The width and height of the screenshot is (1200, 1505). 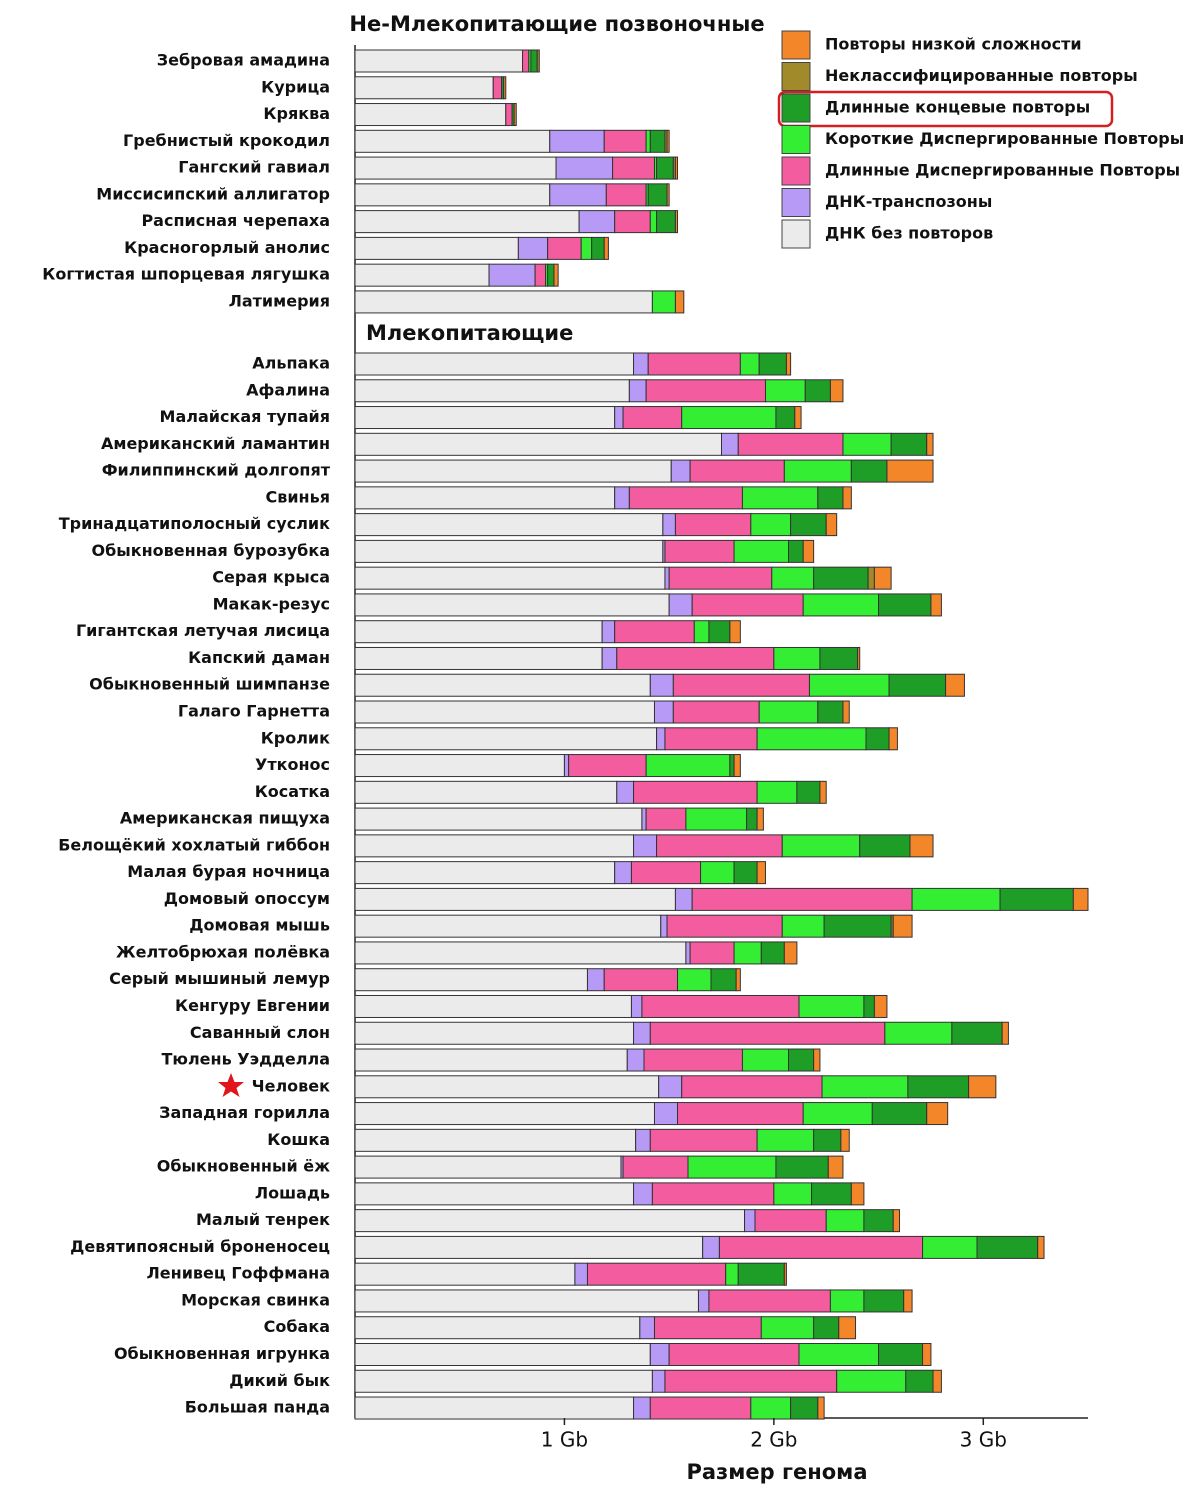 I want to click on category-label: Дикий бык, so click(x=279, y=1380).